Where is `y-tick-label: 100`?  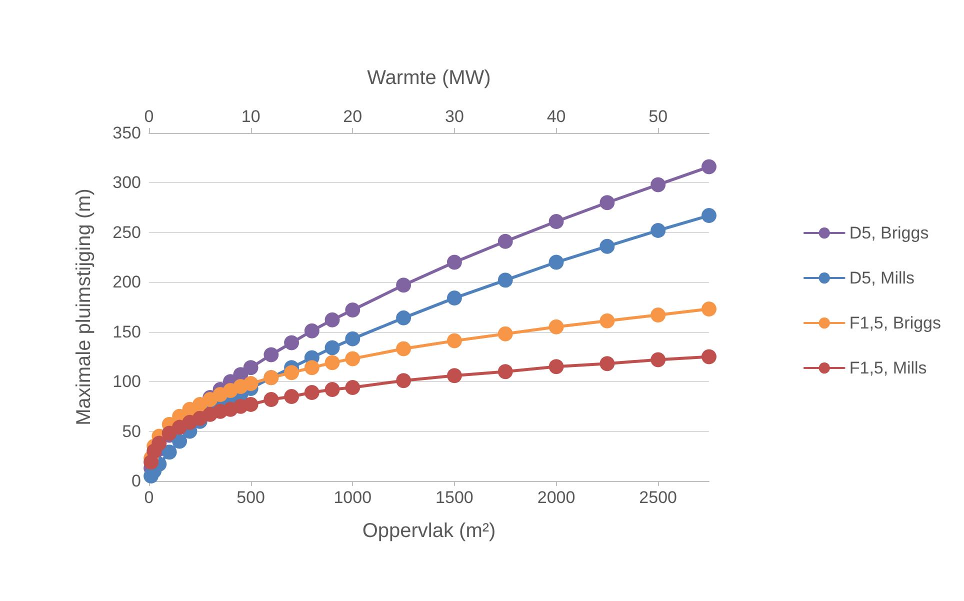
y-tick-label: 100 is located at coordinates (126, 382).